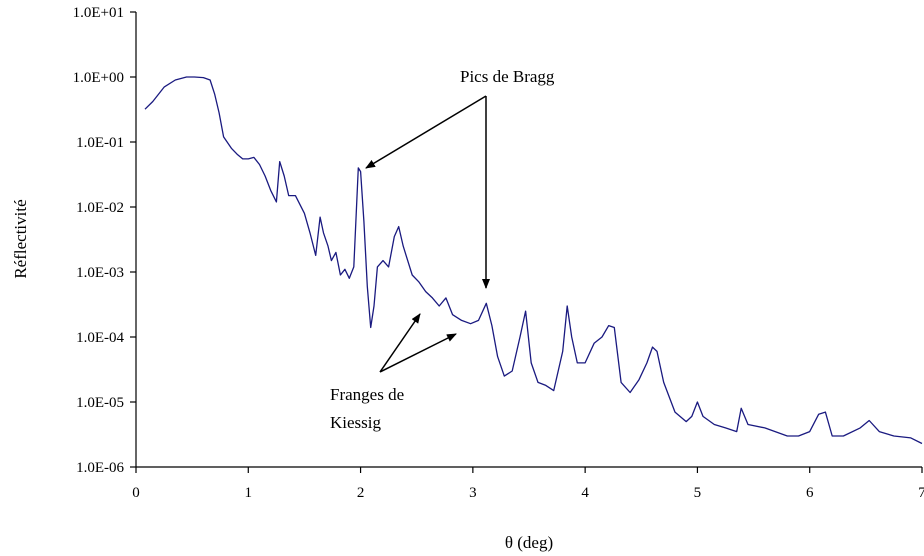 Image resolution: width=924 pixels, height=556 pixels. What do you see at coordinates (98, 13) in the screenshot?
I see `y-tick-label: 1.0E+01` at bounding box center [98, 13].